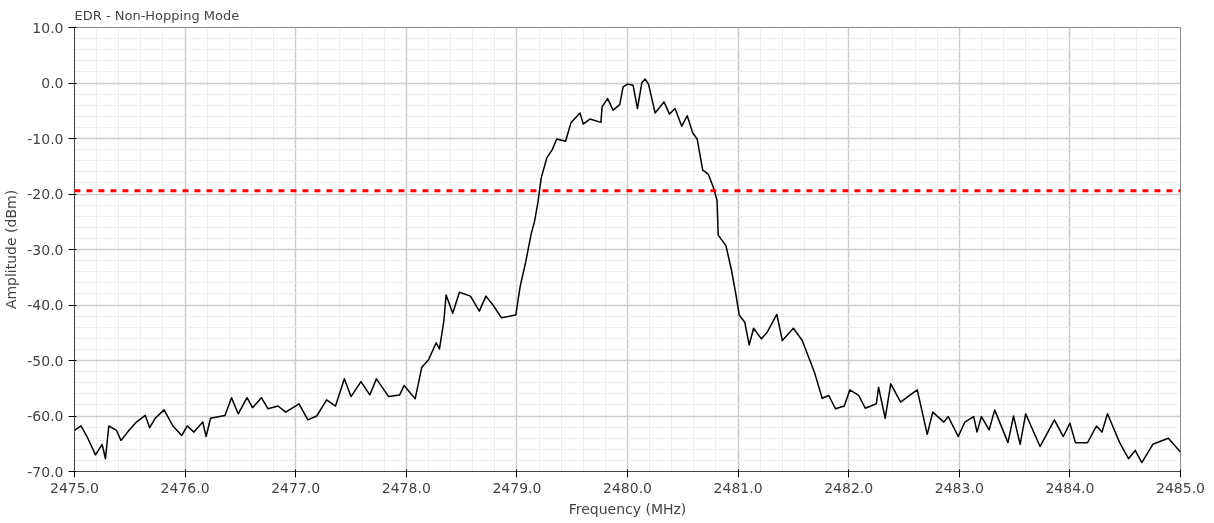 The width and height of the screenshot is (1214, 523). Describe the element at coordinates (627, 508) in the screenshot. I see `x-axis-title: Frequency (MHz)` at that location.